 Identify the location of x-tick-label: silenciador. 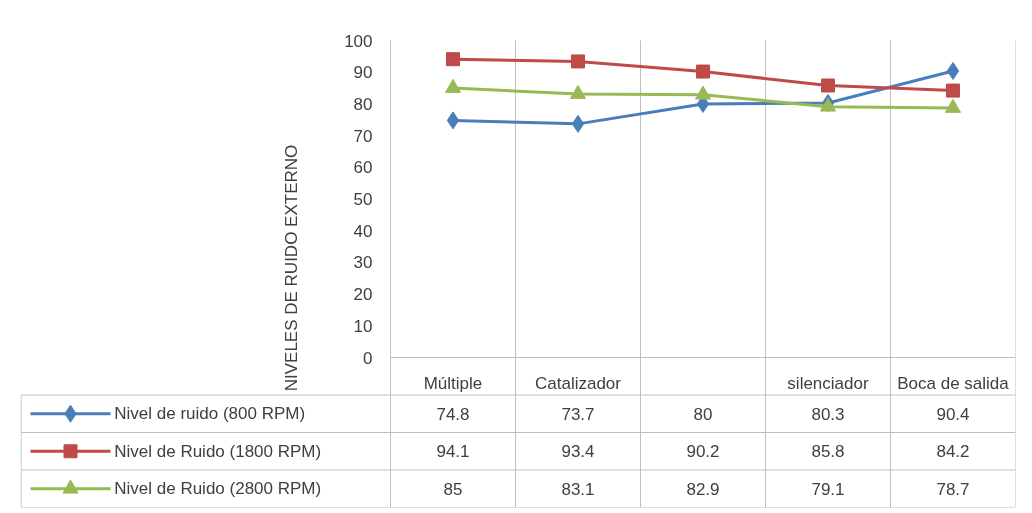
(828, 383).